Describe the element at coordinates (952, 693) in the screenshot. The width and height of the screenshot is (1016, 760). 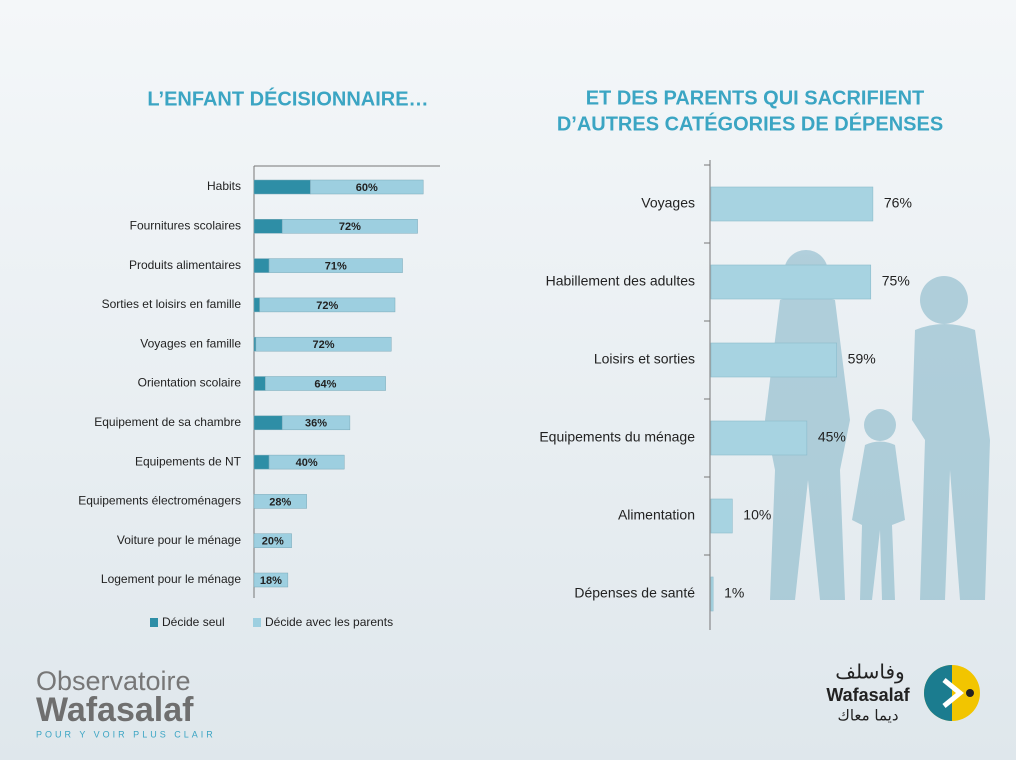
I see `brand-icon` at that location.